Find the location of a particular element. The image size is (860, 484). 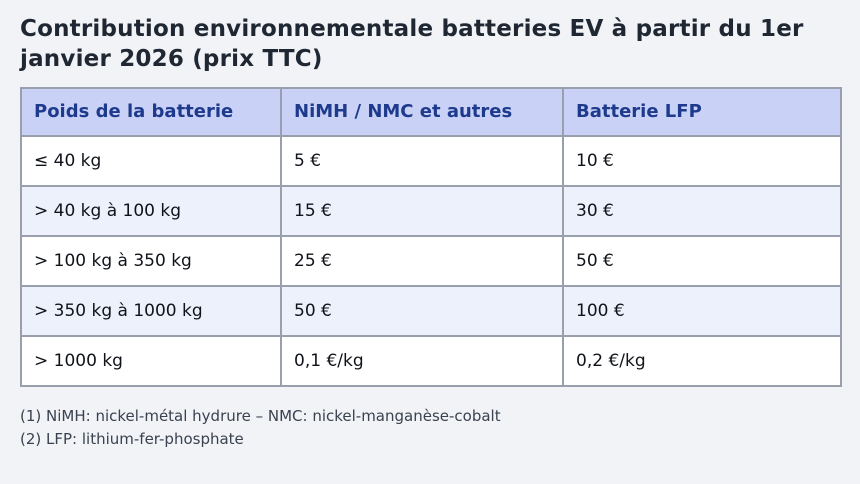

nimh-price-cell: 15 € is located at coordinates (422, 210).